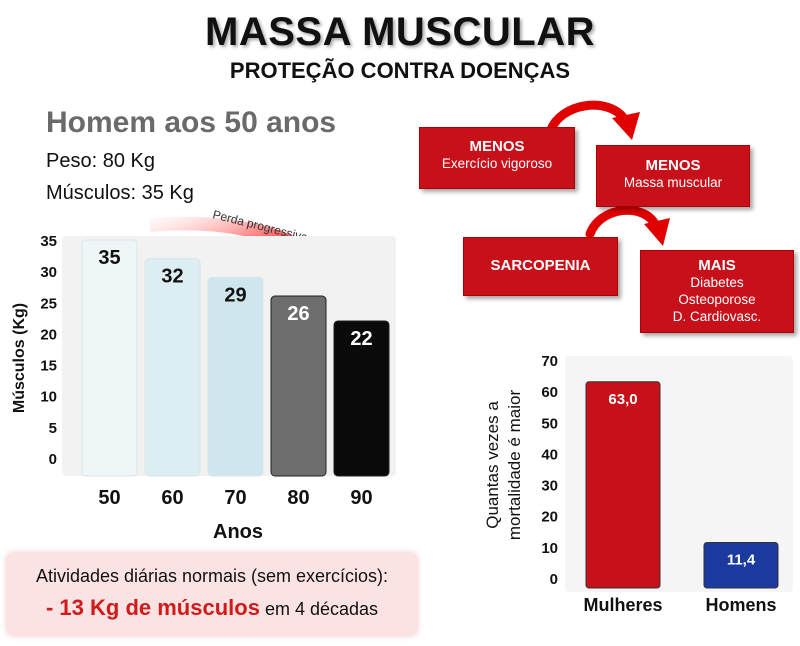 Image resolution: width=800 pixels, height=646 pixels. I want to click on muscle-bar-label-70: 29, so click(235, 295).